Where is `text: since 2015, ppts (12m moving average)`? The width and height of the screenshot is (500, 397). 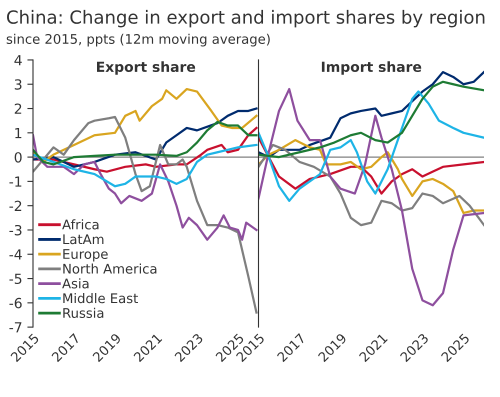
text: since 2015, ppts (12m moving average) is located at coordinates (138, 40).